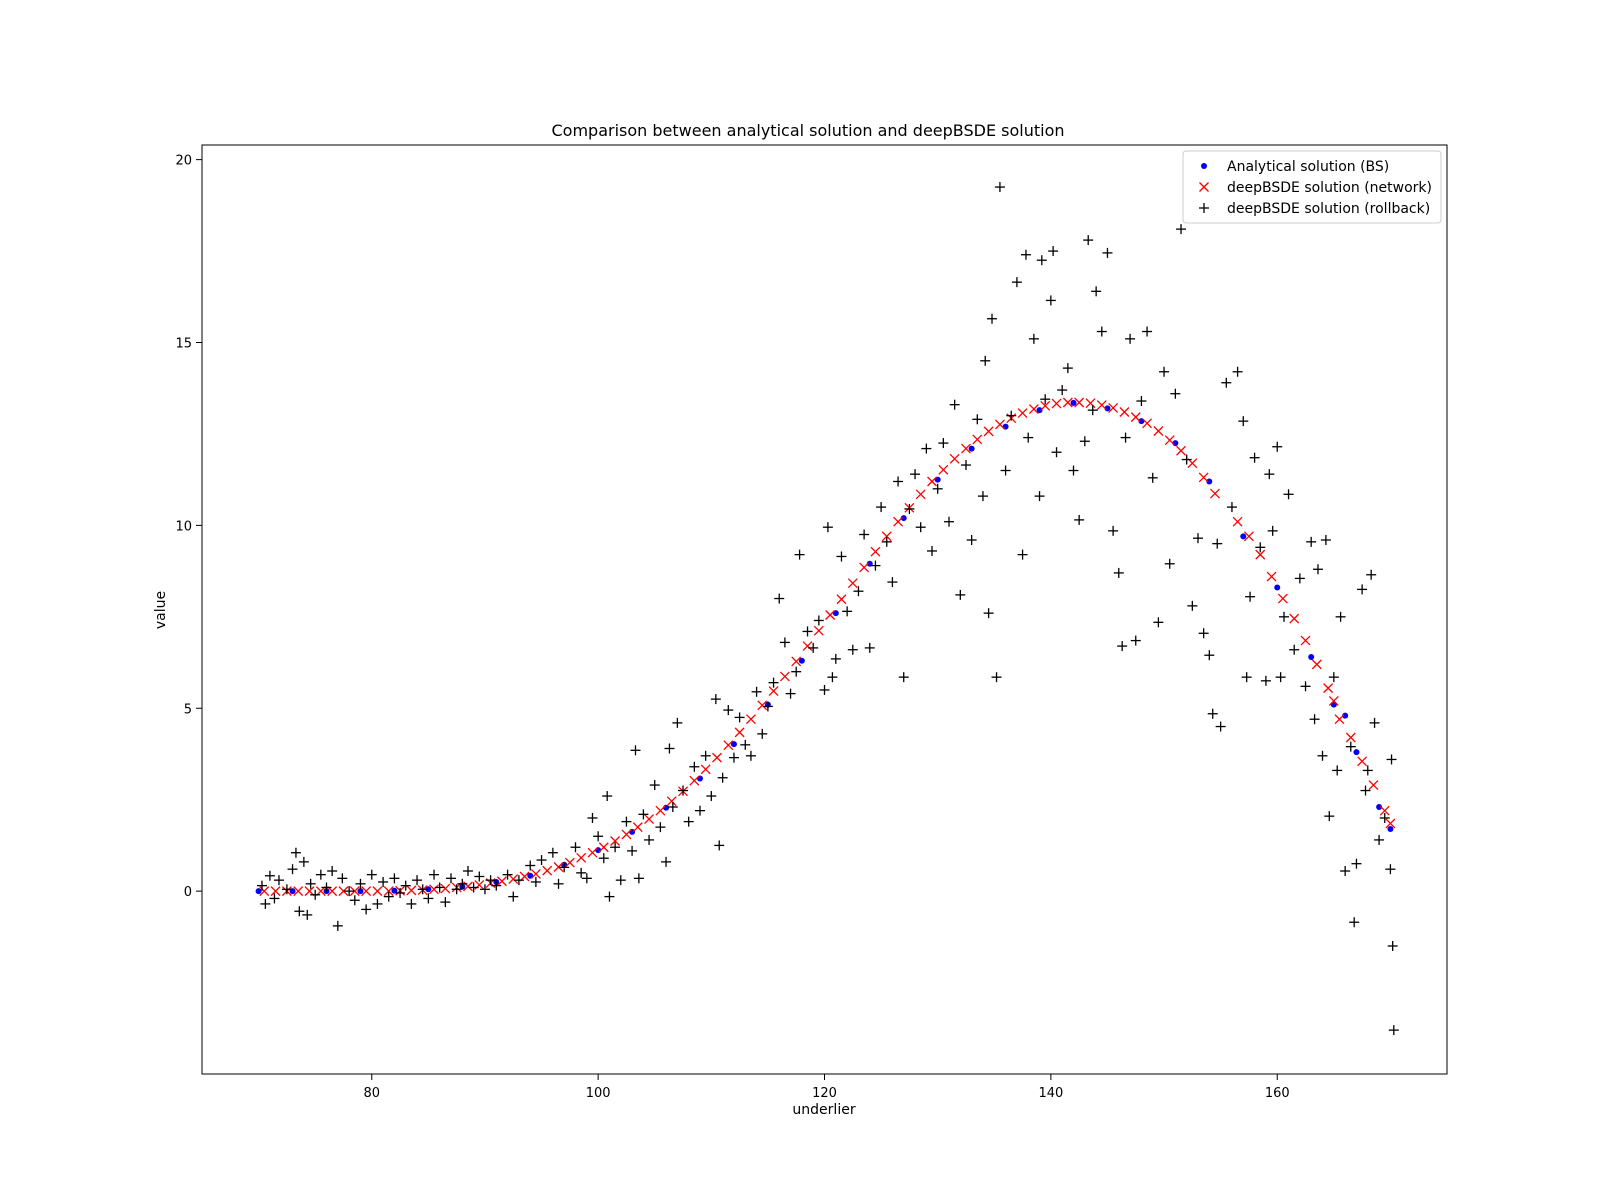 This screenshot has height=1200, width=1600. What do you see at coordinates (1308, 167) in the screenshot?
I see `legend-entry: Analytical solution (BS)` at bounding box center [1308, 167].